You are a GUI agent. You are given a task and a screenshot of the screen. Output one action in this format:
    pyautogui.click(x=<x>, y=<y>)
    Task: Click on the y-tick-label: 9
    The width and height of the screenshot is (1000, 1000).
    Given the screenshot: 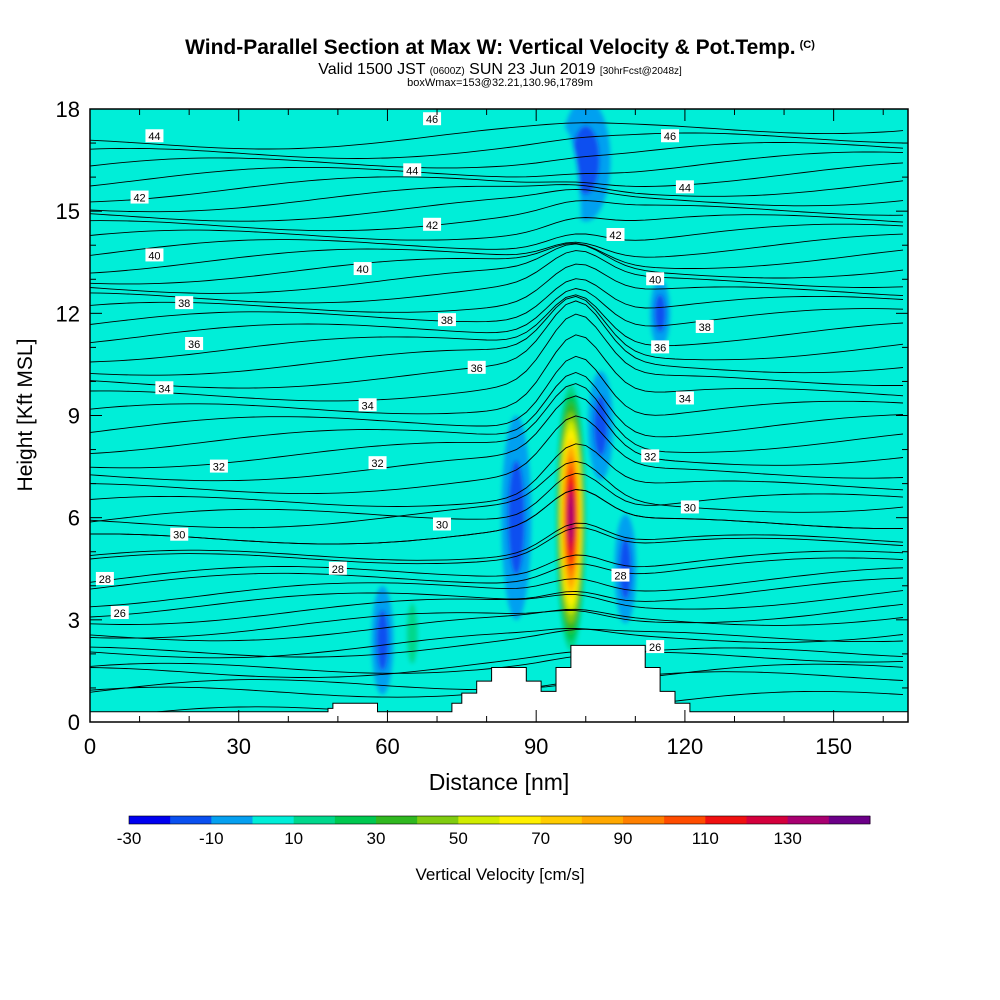 What is the action you would take?
    pyautogui.click(x=74, y=416)
    